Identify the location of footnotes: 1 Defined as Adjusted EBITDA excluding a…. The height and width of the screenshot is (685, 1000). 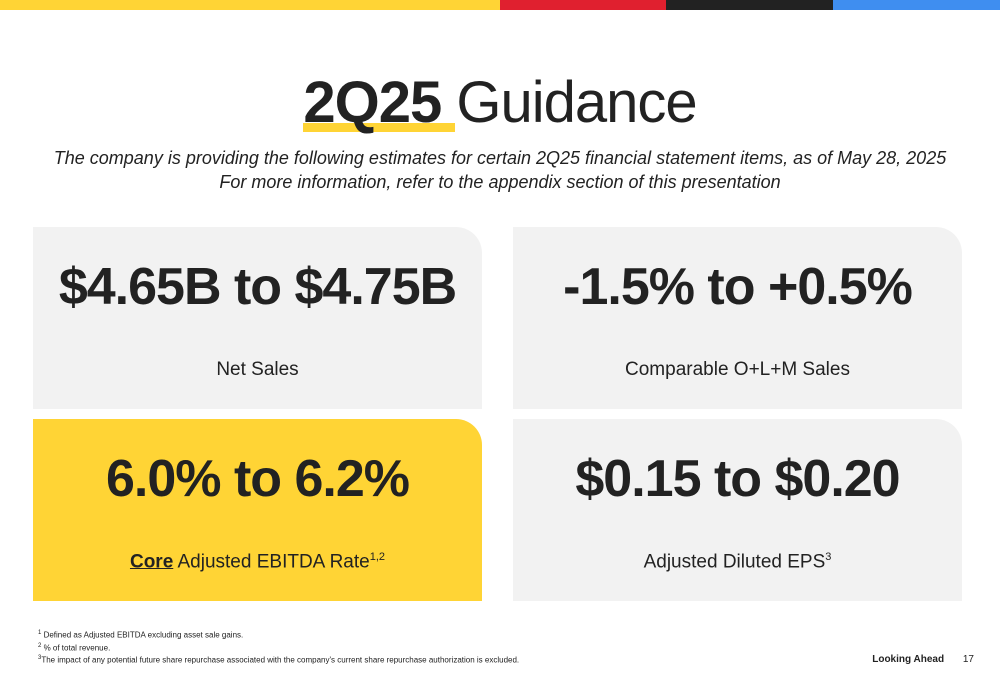
(278, 647).